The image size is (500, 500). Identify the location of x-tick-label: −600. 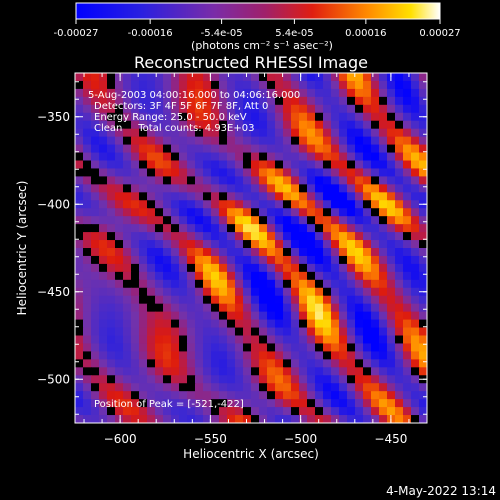
(120, 439).